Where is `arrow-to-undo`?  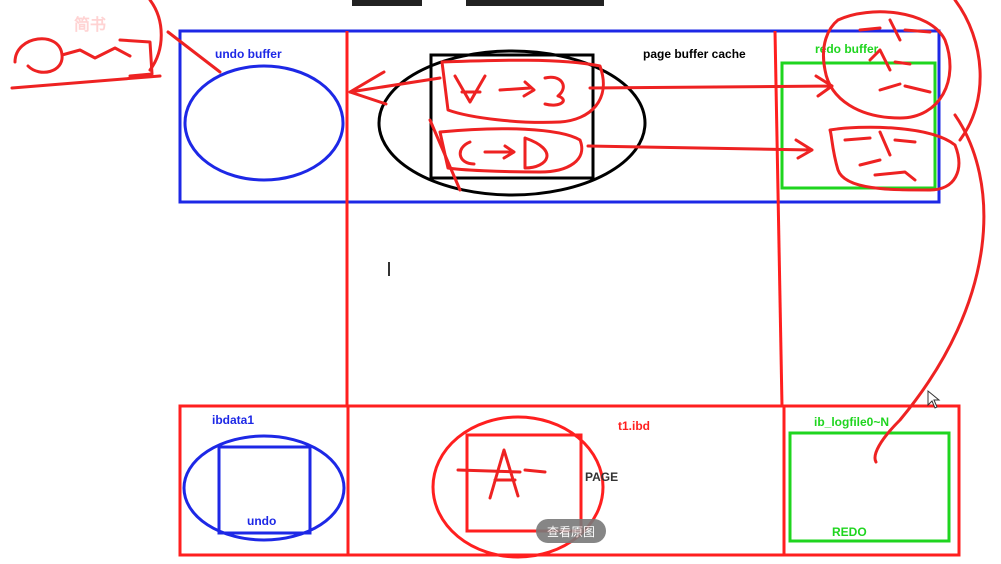
arrow-to-undo is located at coordinates (194, 52).